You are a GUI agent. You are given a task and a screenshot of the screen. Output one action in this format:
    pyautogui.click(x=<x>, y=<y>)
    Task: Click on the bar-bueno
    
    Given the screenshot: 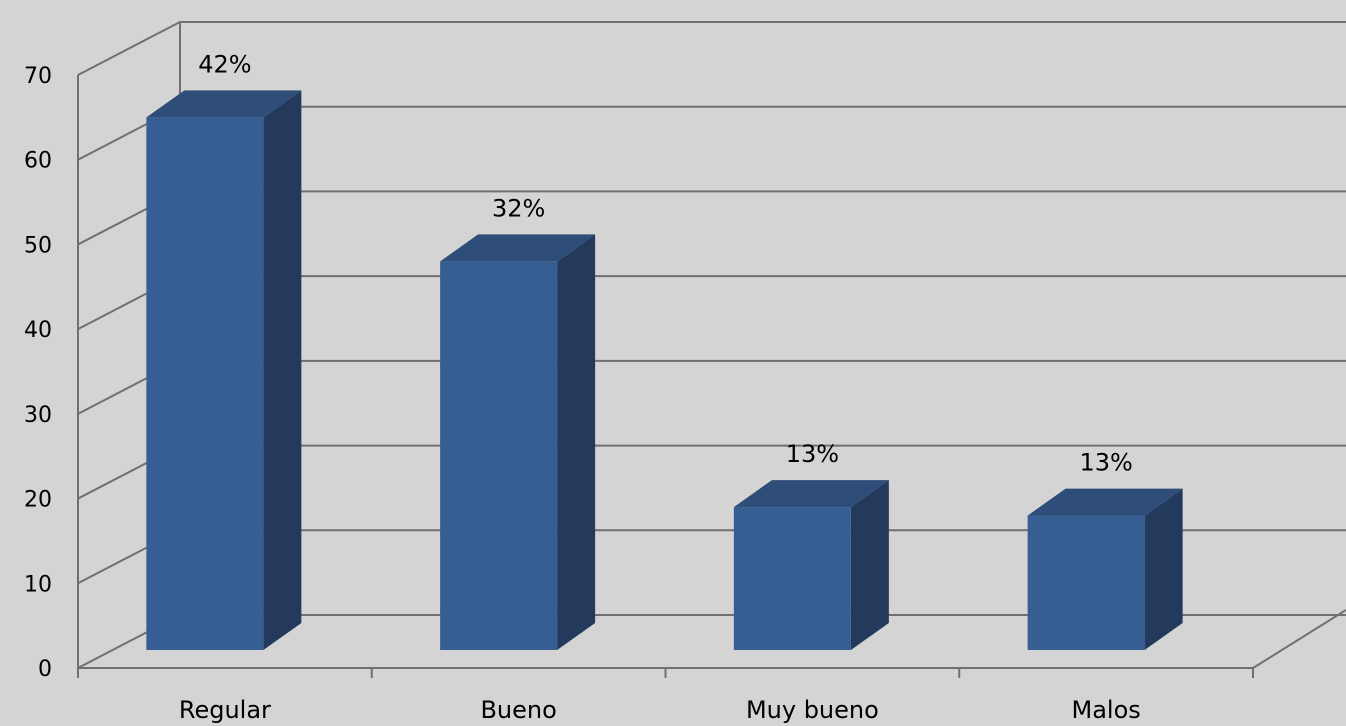 What is the action you would take?
    pyautogui.click(x=518, y=442)
    